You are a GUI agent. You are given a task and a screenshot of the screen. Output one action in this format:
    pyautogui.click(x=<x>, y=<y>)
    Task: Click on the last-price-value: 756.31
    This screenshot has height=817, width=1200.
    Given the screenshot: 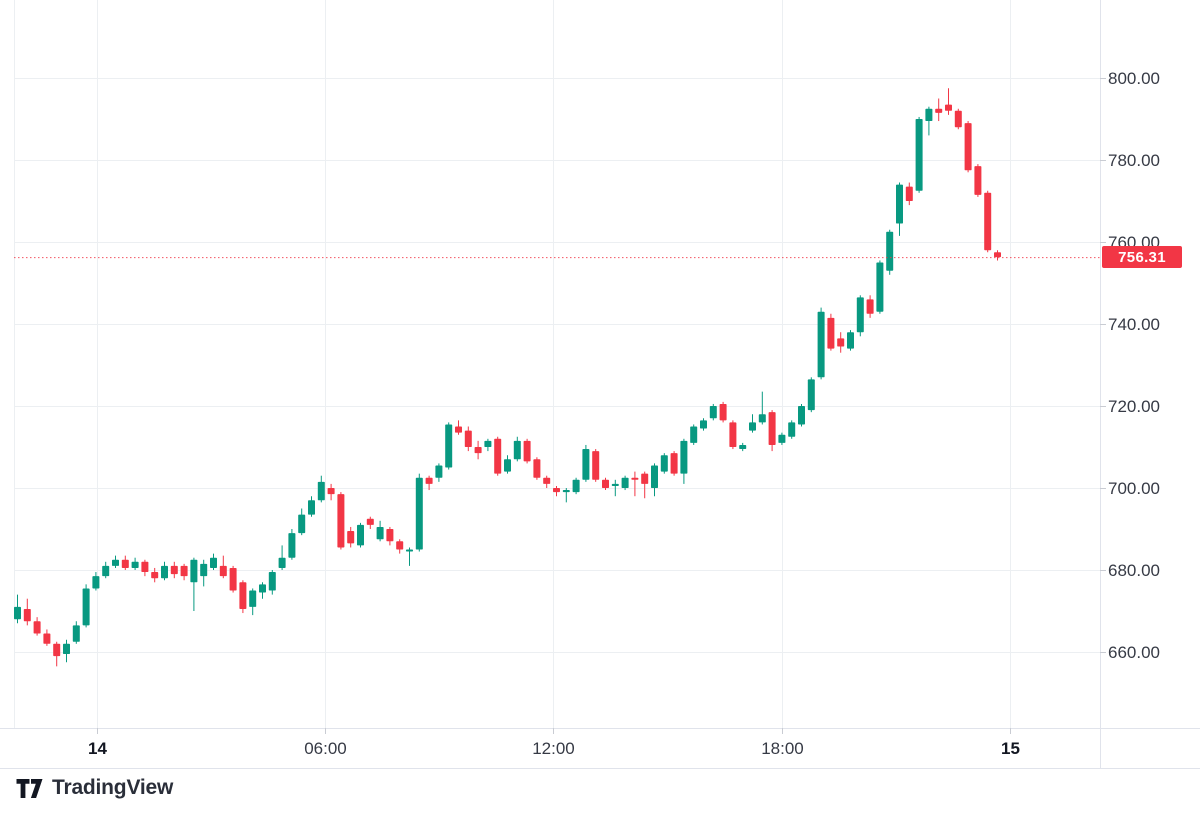 What is the action you would take?
    pyautogui.click(x=1142, y=257)
    